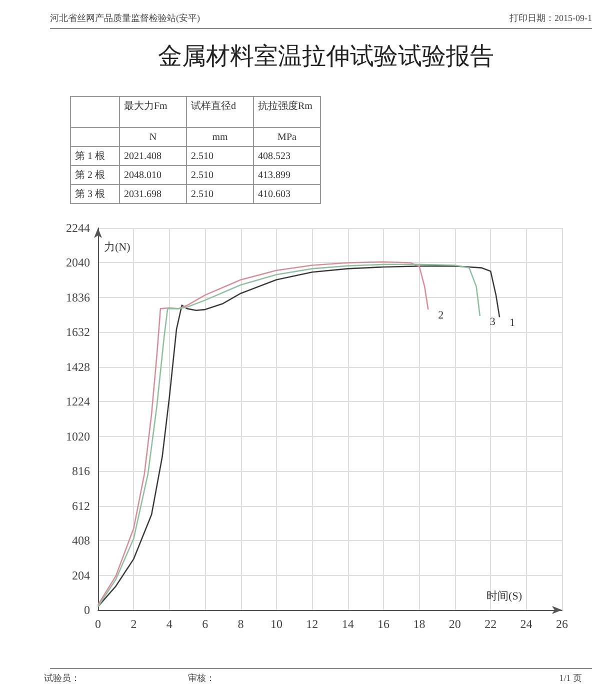  What do you see at coordinates (153, 156) in the screenshot?
I see `text: 2021.408` at bounding box center [153, 156].